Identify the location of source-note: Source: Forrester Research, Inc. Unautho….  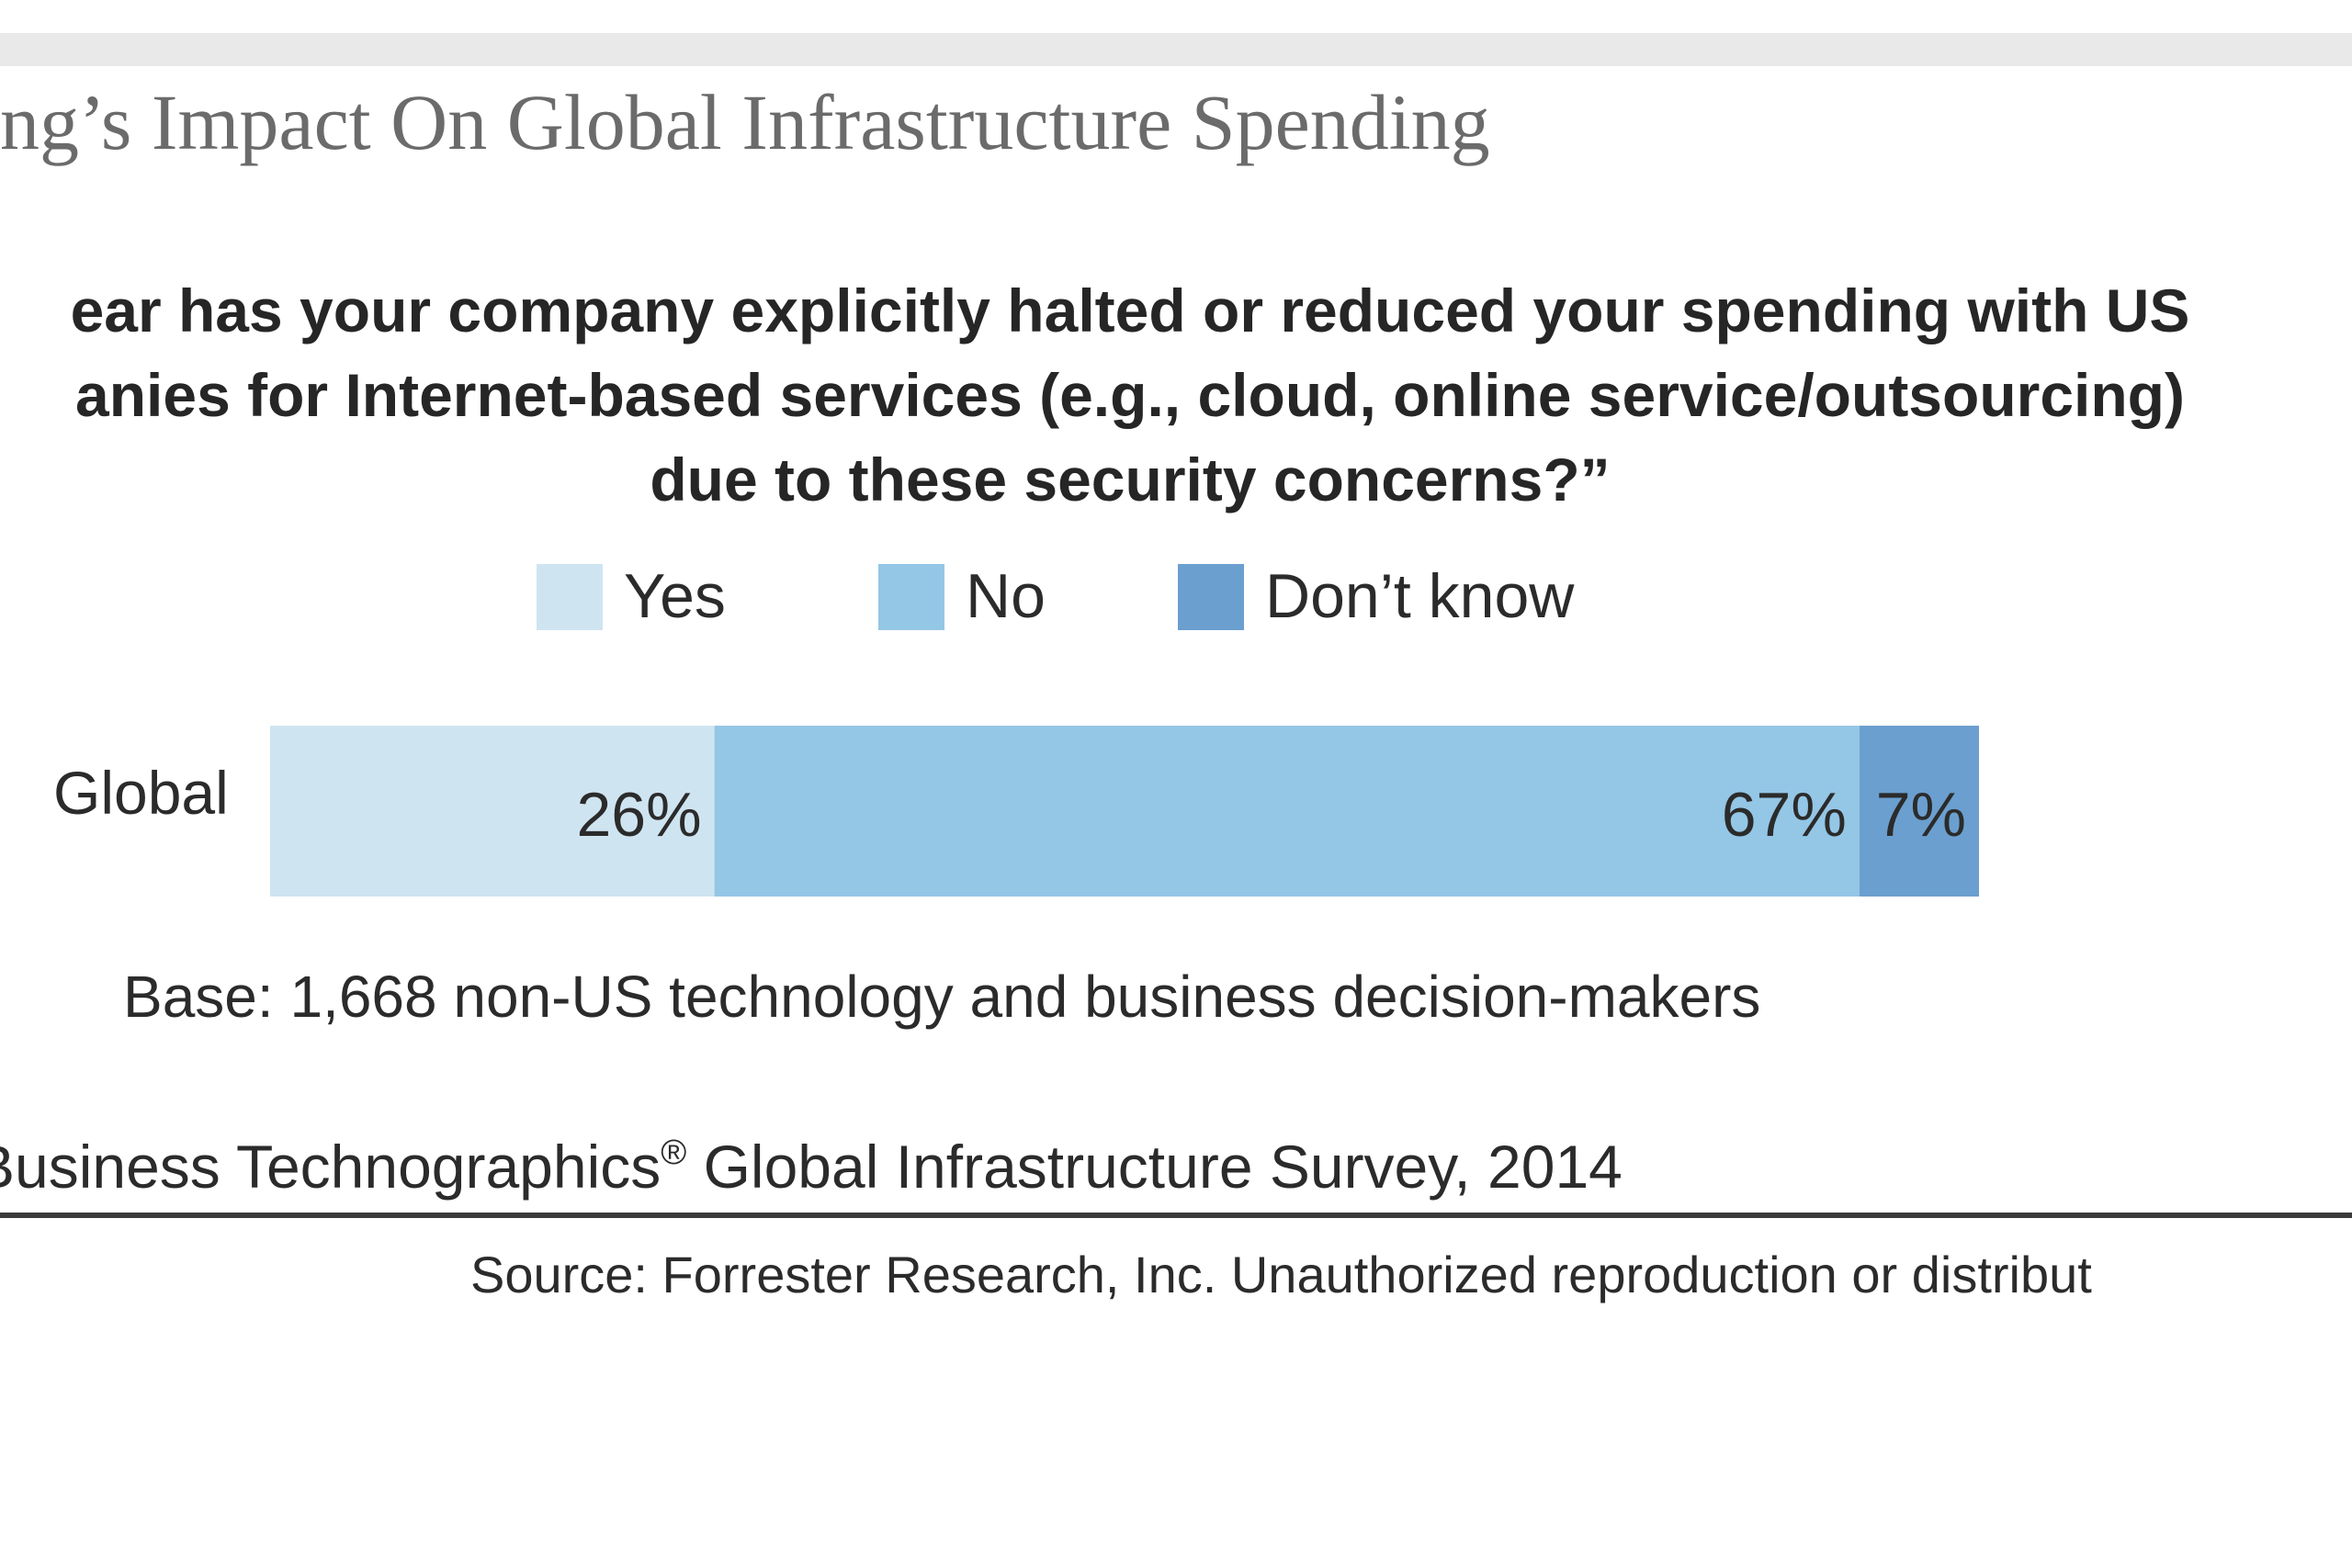
(1281, 1274).